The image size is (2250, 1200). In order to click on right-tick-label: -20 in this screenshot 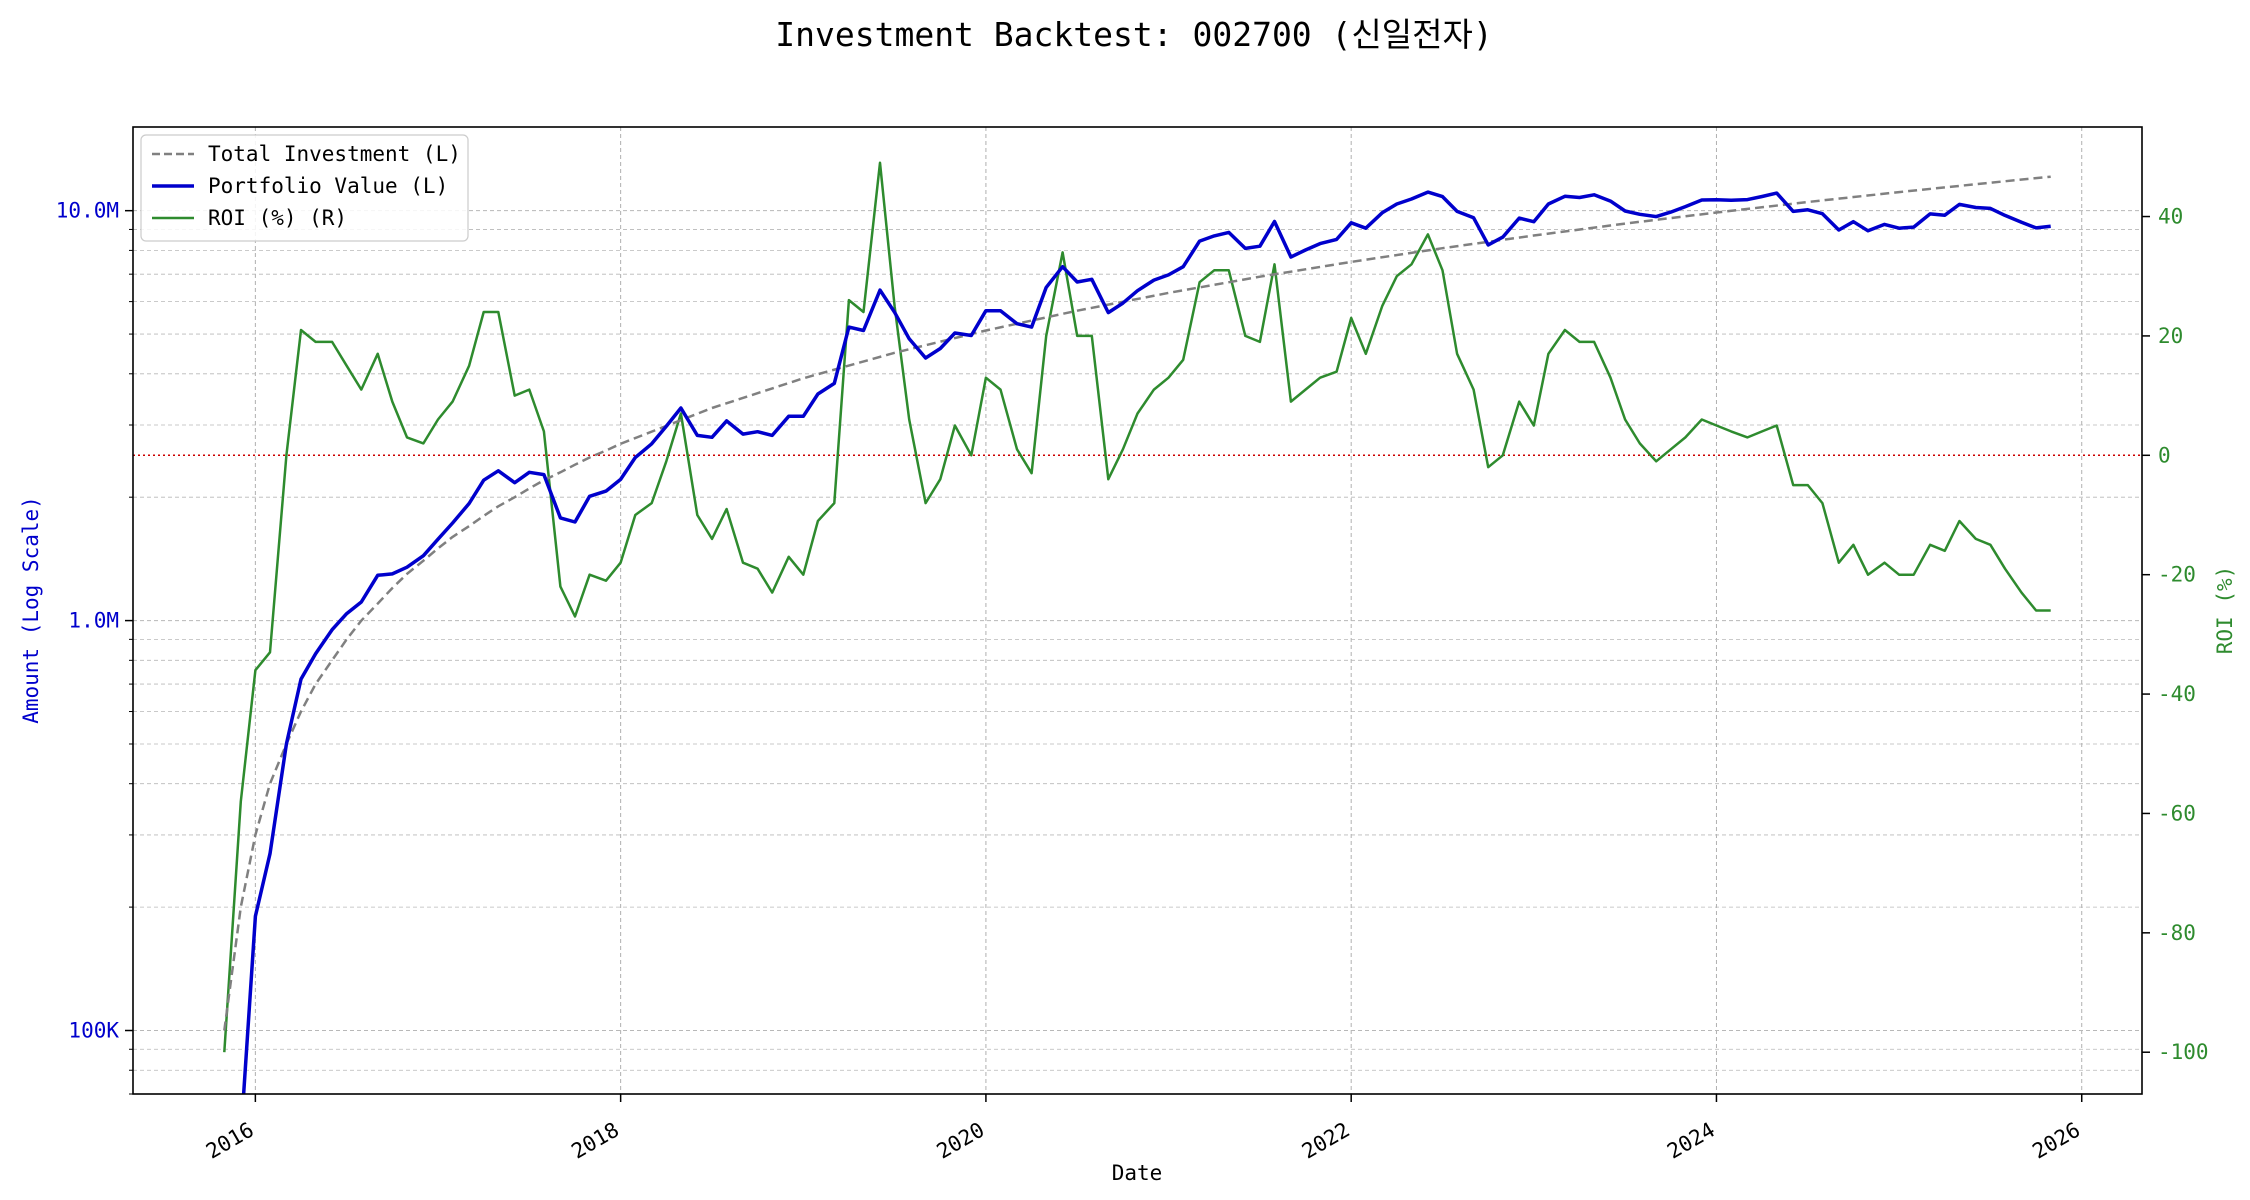, I will do `click(2177, 575)`.